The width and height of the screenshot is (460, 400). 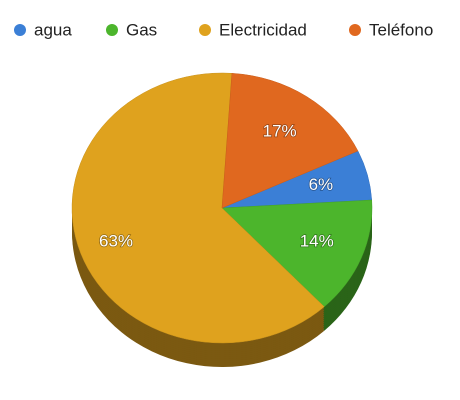 I want to click on slice-label: 17%, so click(x=280, y=131).